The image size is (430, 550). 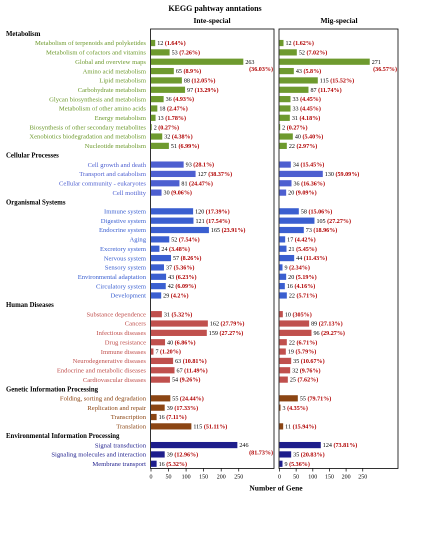 What do you see at coordinates (116, 408) in the screenshot?
I see `pathway-label: Replication and repair` at bounding box center [116, 408].